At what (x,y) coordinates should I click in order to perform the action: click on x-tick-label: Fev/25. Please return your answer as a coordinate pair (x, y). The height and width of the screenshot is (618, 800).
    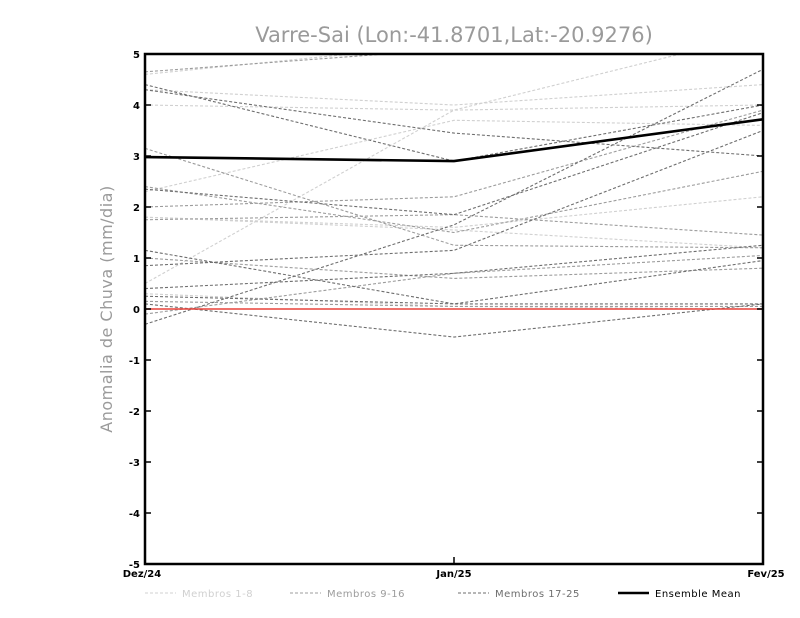
    Looking at the image, I should click on (765, 574).